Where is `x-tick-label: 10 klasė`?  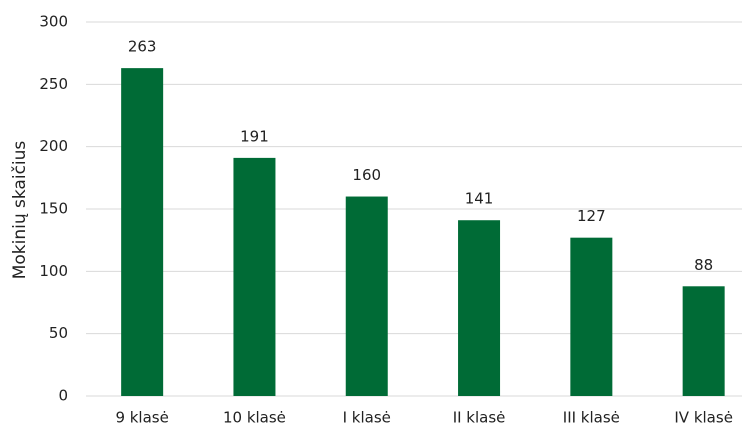
x-tick-label: 10 klasė is located at coordinates (254, 418).